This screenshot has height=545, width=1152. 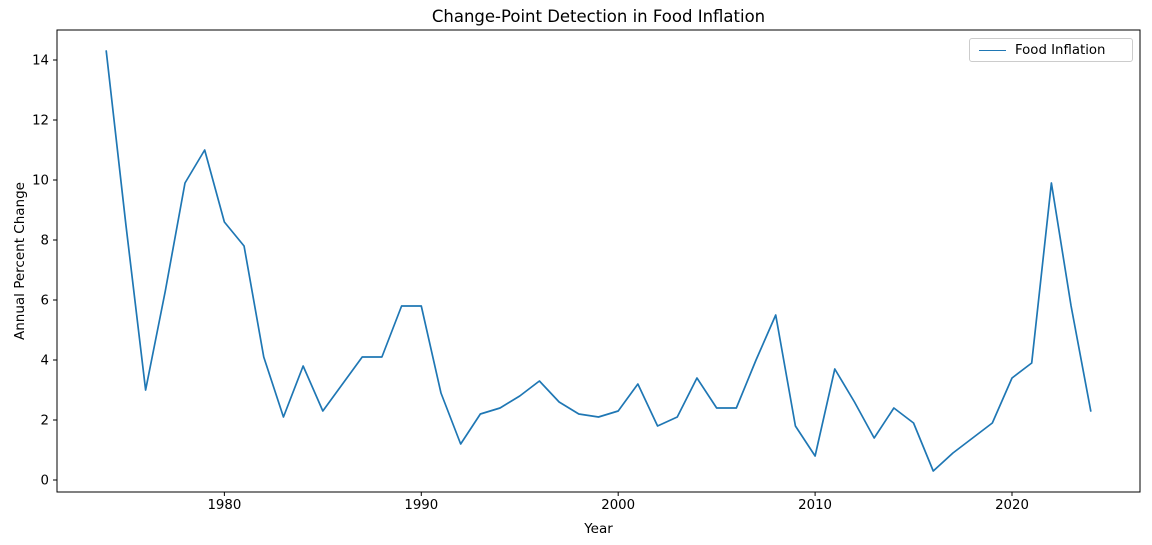 What do you see at coordinates (45, 301) in the screenshot?
I see `y-tick-label: 6` at bounding box center [45, 301].